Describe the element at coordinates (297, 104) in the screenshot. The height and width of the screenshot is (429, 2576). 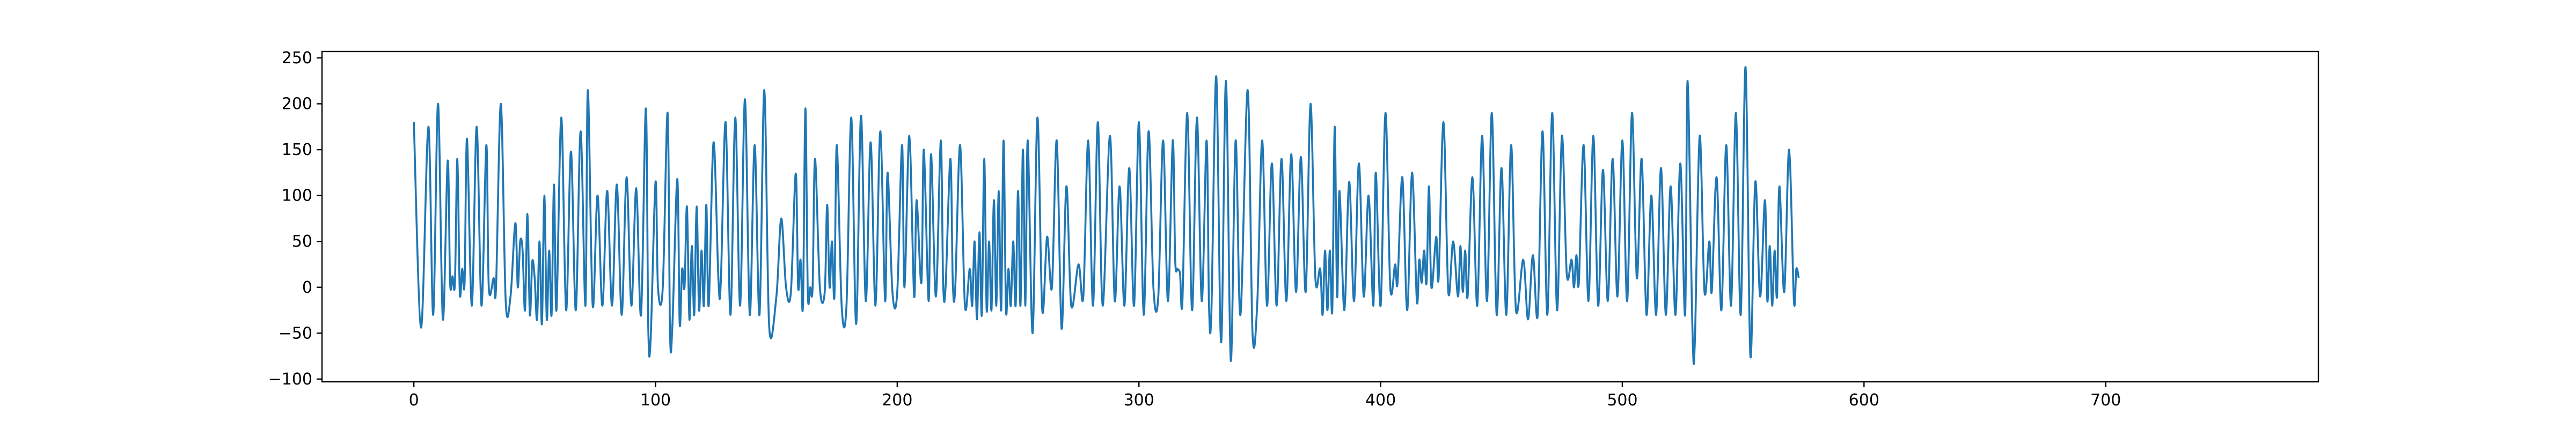
I see `y-tick-label: 200` at that location.